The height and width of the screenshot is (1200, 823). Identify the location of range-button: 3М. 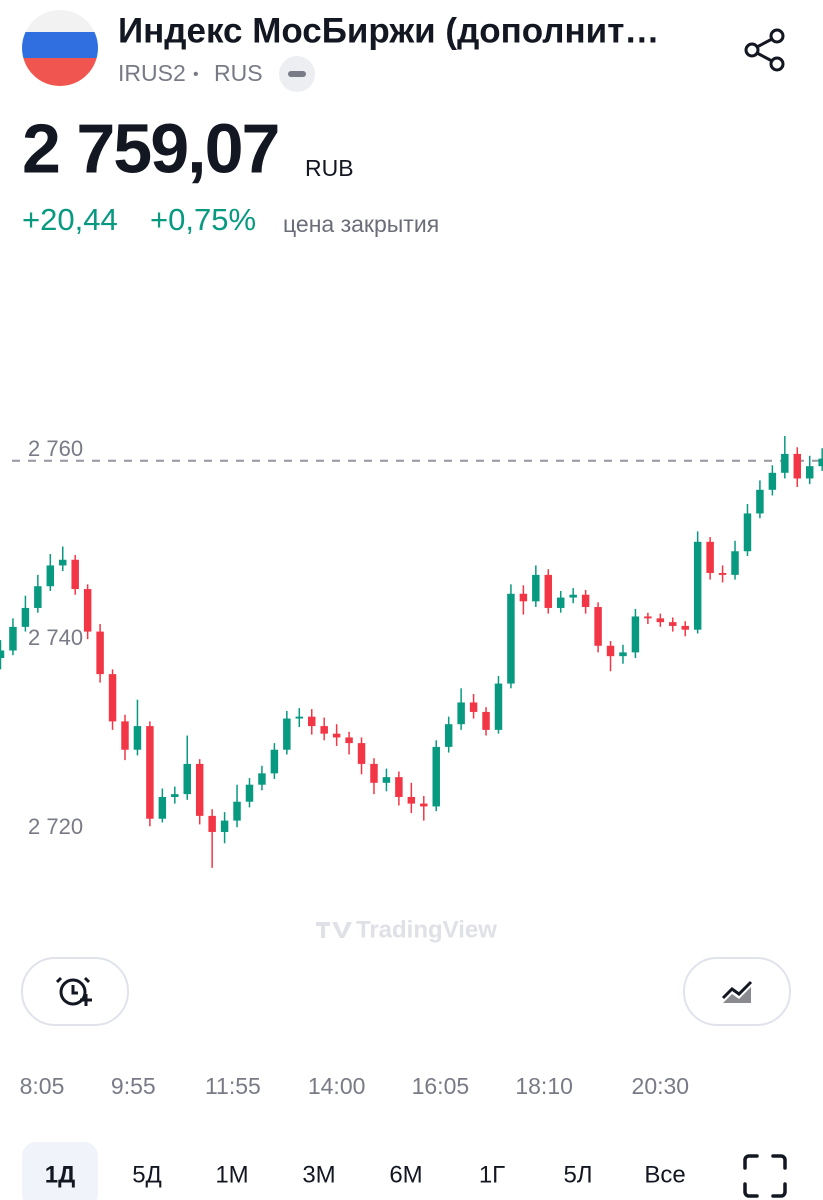
(318, 1174).